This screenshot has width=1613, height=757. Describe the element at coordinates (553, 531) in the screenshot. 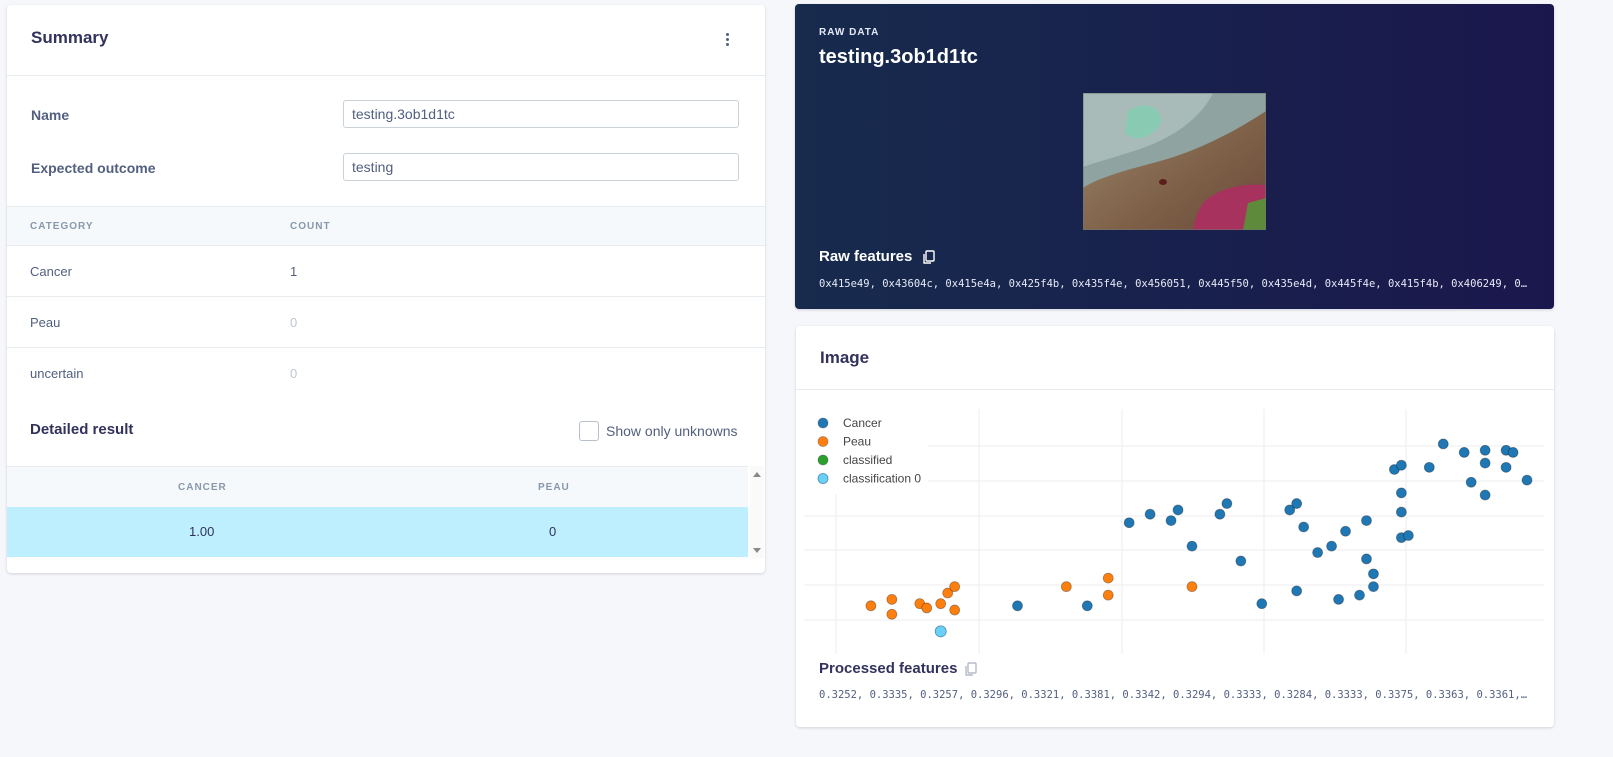

I see `result-peau-value: 0` at that location.